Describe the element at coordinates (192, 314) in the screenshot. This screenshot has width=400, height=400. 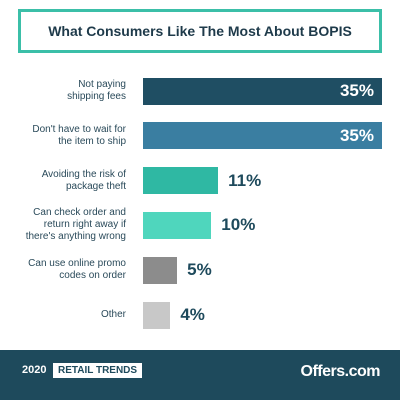
I see `value-label: 4%` at that location.